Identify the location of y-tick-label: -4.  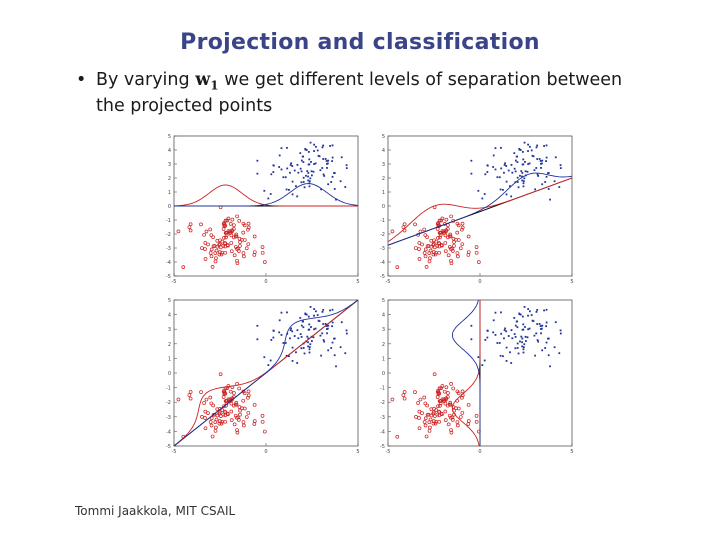
(168, 432).